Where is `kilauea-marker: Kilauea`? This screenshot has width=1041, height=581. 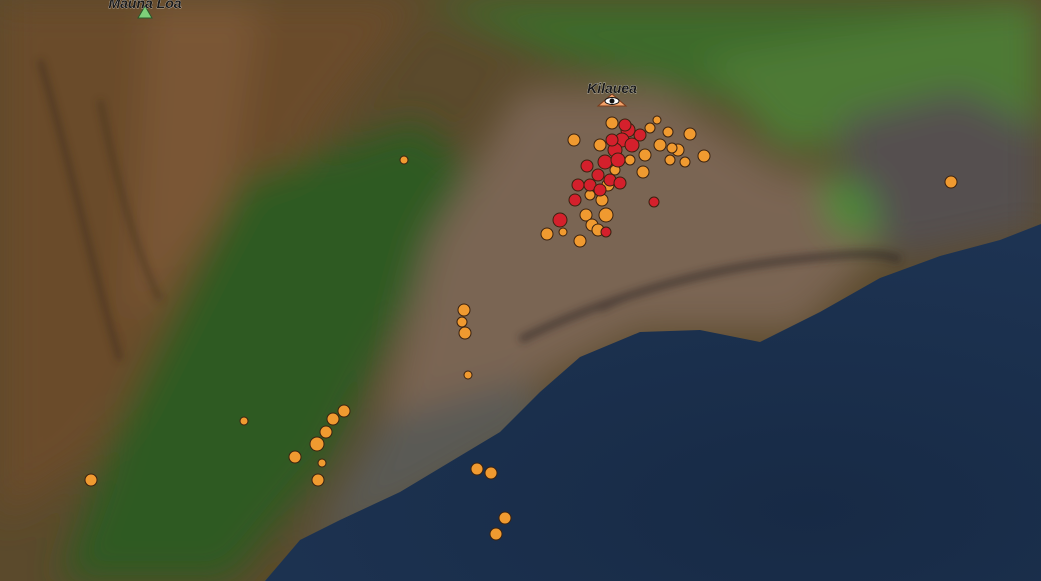
kilauea-marker: Kilauea is located at coordinates (612, 93).